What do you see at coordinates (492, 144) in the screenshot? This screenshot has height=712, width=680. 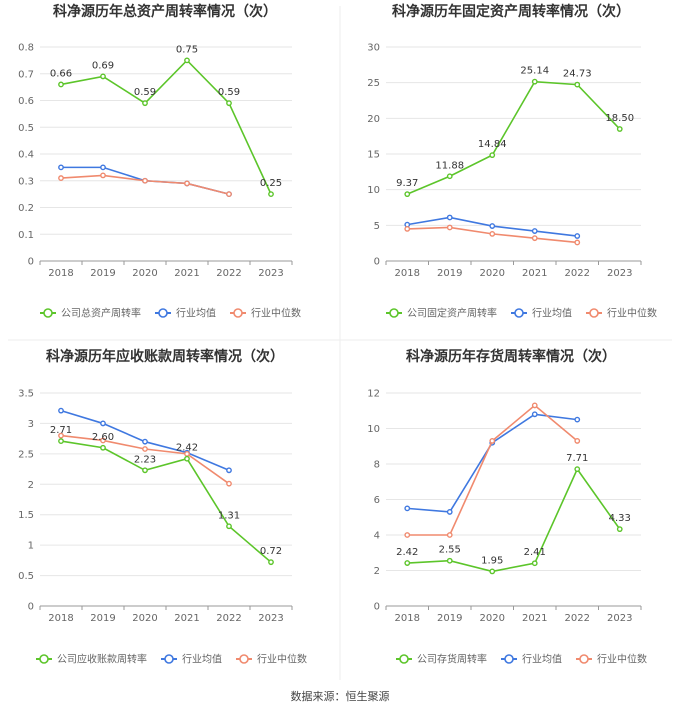 I see `data-label: 14.84` at bounding box center [492, 144].